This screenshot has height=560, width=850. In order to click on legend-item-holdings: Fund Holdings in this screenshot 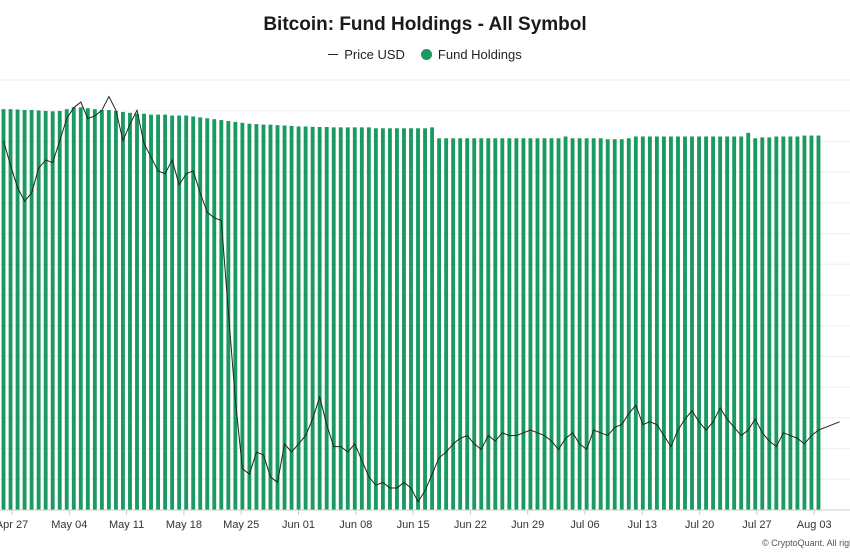, I will do `click(471, 54)`.